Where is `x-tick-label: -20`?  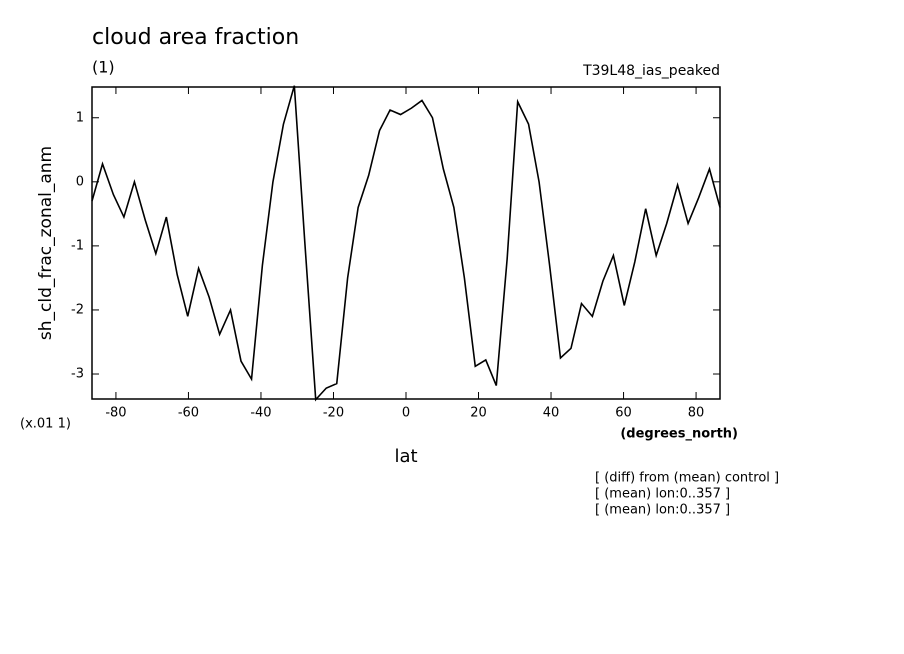
x-tick-label: -20 is located at coordinates (333, 413).